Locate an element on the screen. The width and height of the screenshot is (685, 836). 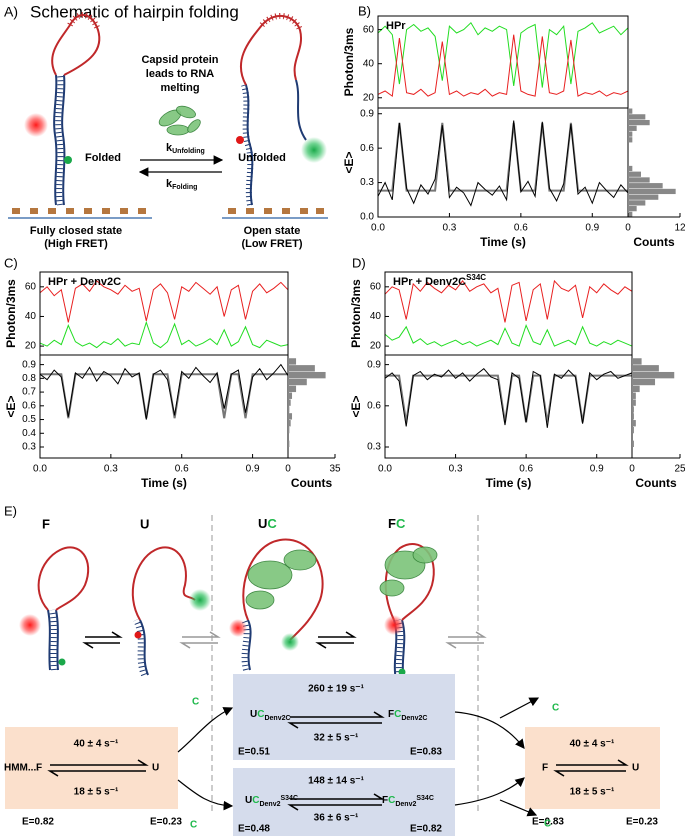
protein-icon is located at coordinates (179, 120).